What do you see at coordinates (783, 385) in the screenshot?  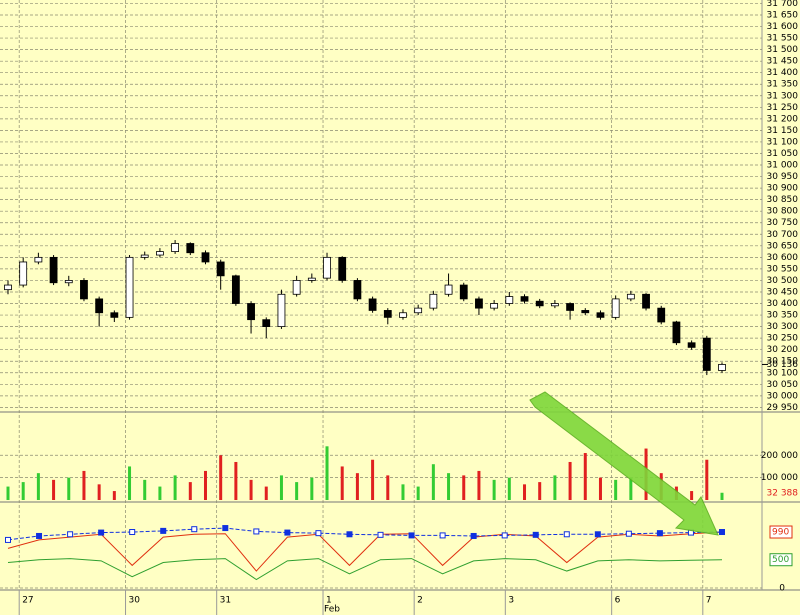 I see `y-tick-label: 30 050` at bounding box center [783, 385].